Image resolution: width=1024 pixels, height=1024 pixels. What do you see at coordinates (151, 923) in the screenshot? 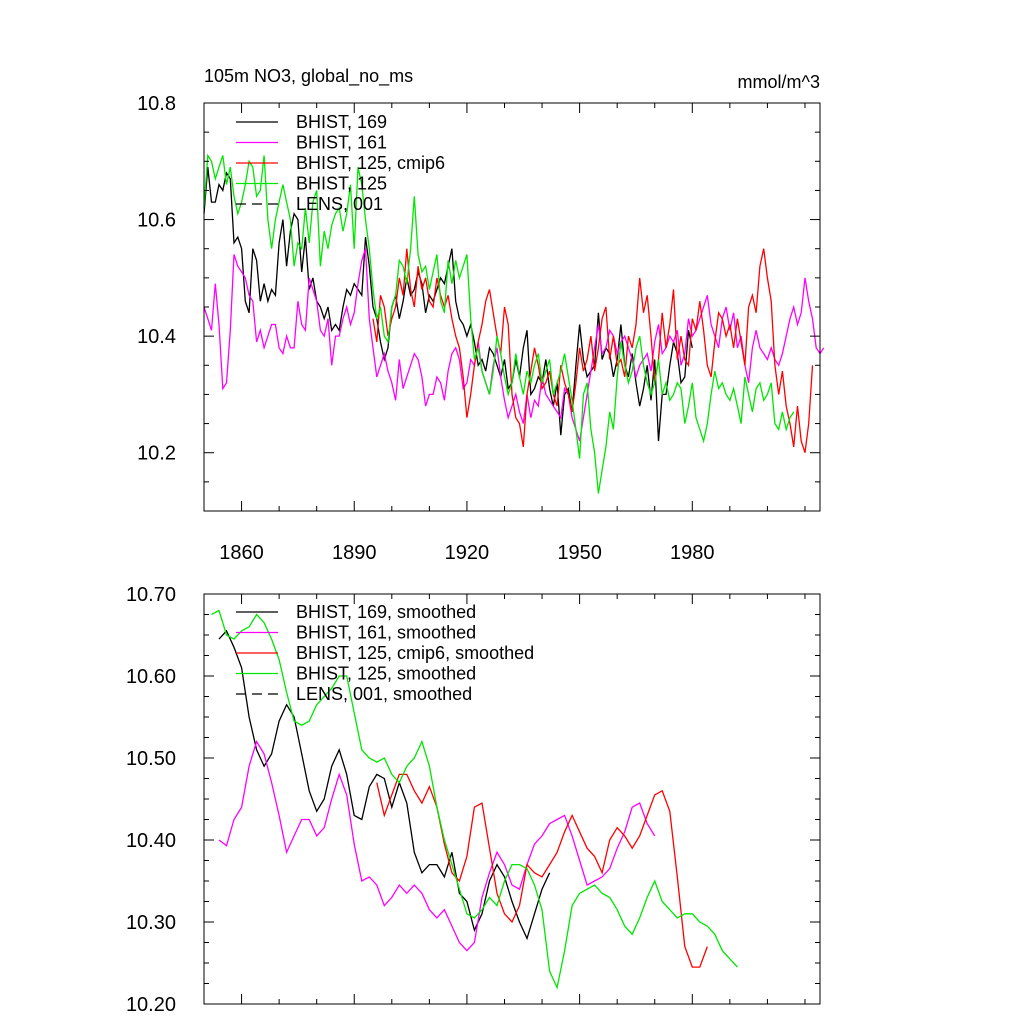
I see `bottom-ytick-label: 10.30` at bounding box center [151, 923].